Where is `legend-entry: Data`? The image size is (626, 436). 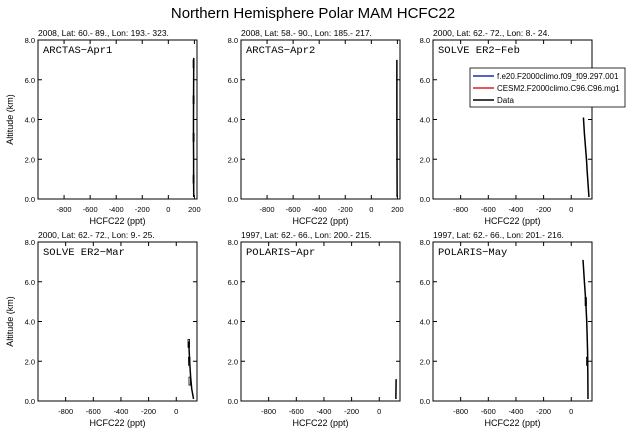
legend-entry: Data is located at coordinates (505, 100).